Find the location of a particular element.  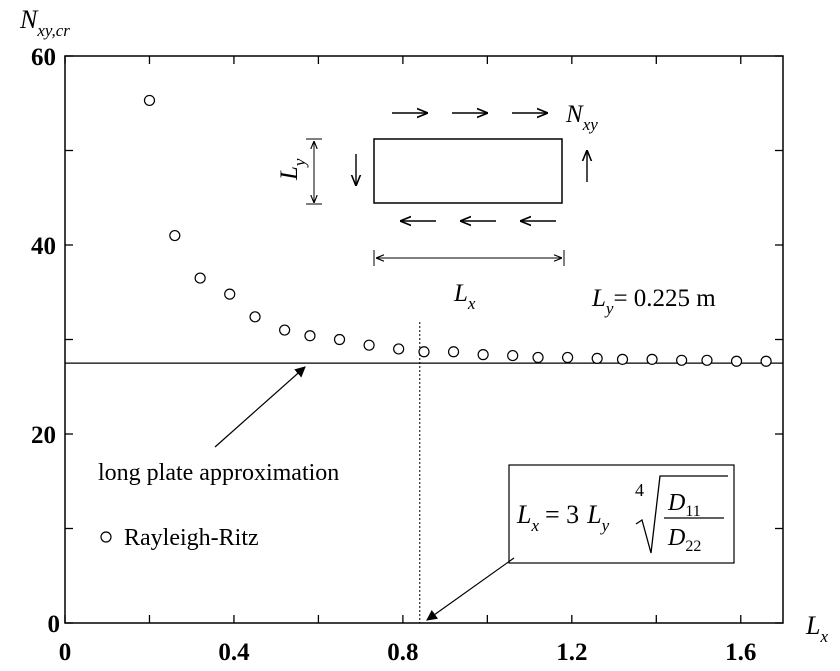

legend-marker is located at coordinates (106, 537).